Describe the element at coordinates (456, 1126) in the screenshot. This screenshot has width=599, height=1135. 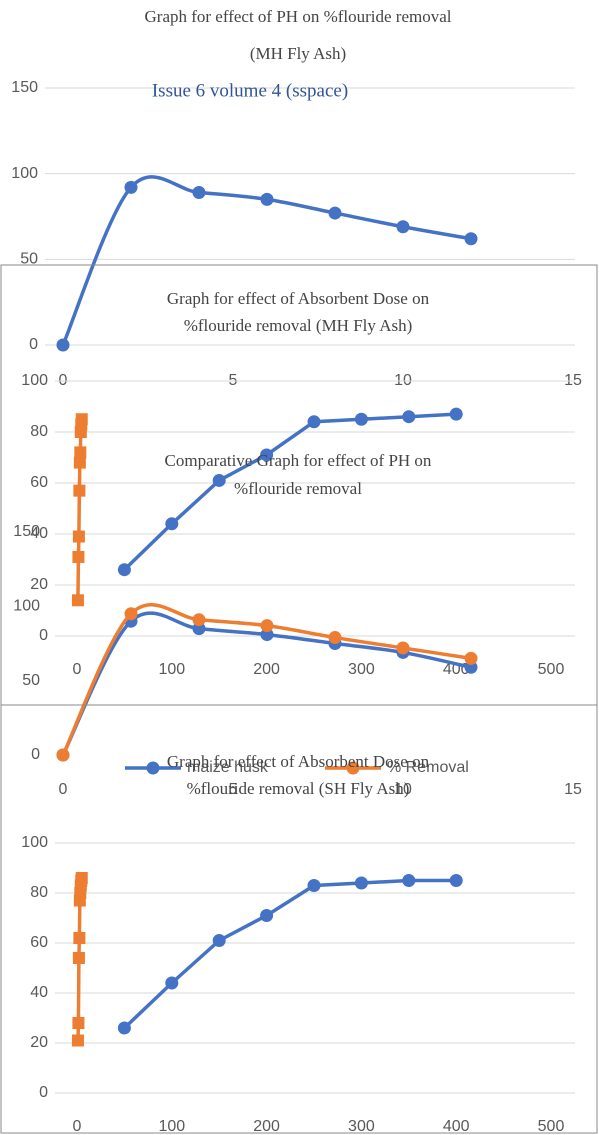
I see `x-tick-label: 400` at that location.